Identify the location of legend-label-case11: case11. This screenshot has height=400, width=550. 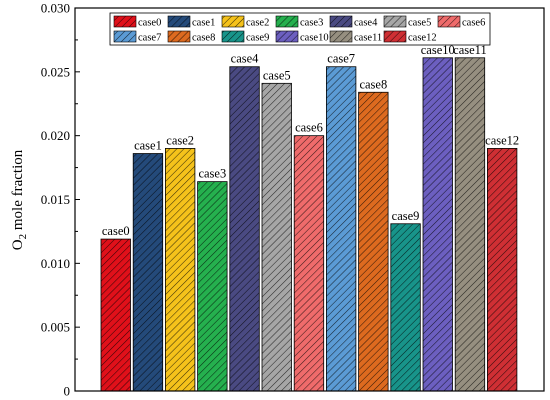
(368, 38).